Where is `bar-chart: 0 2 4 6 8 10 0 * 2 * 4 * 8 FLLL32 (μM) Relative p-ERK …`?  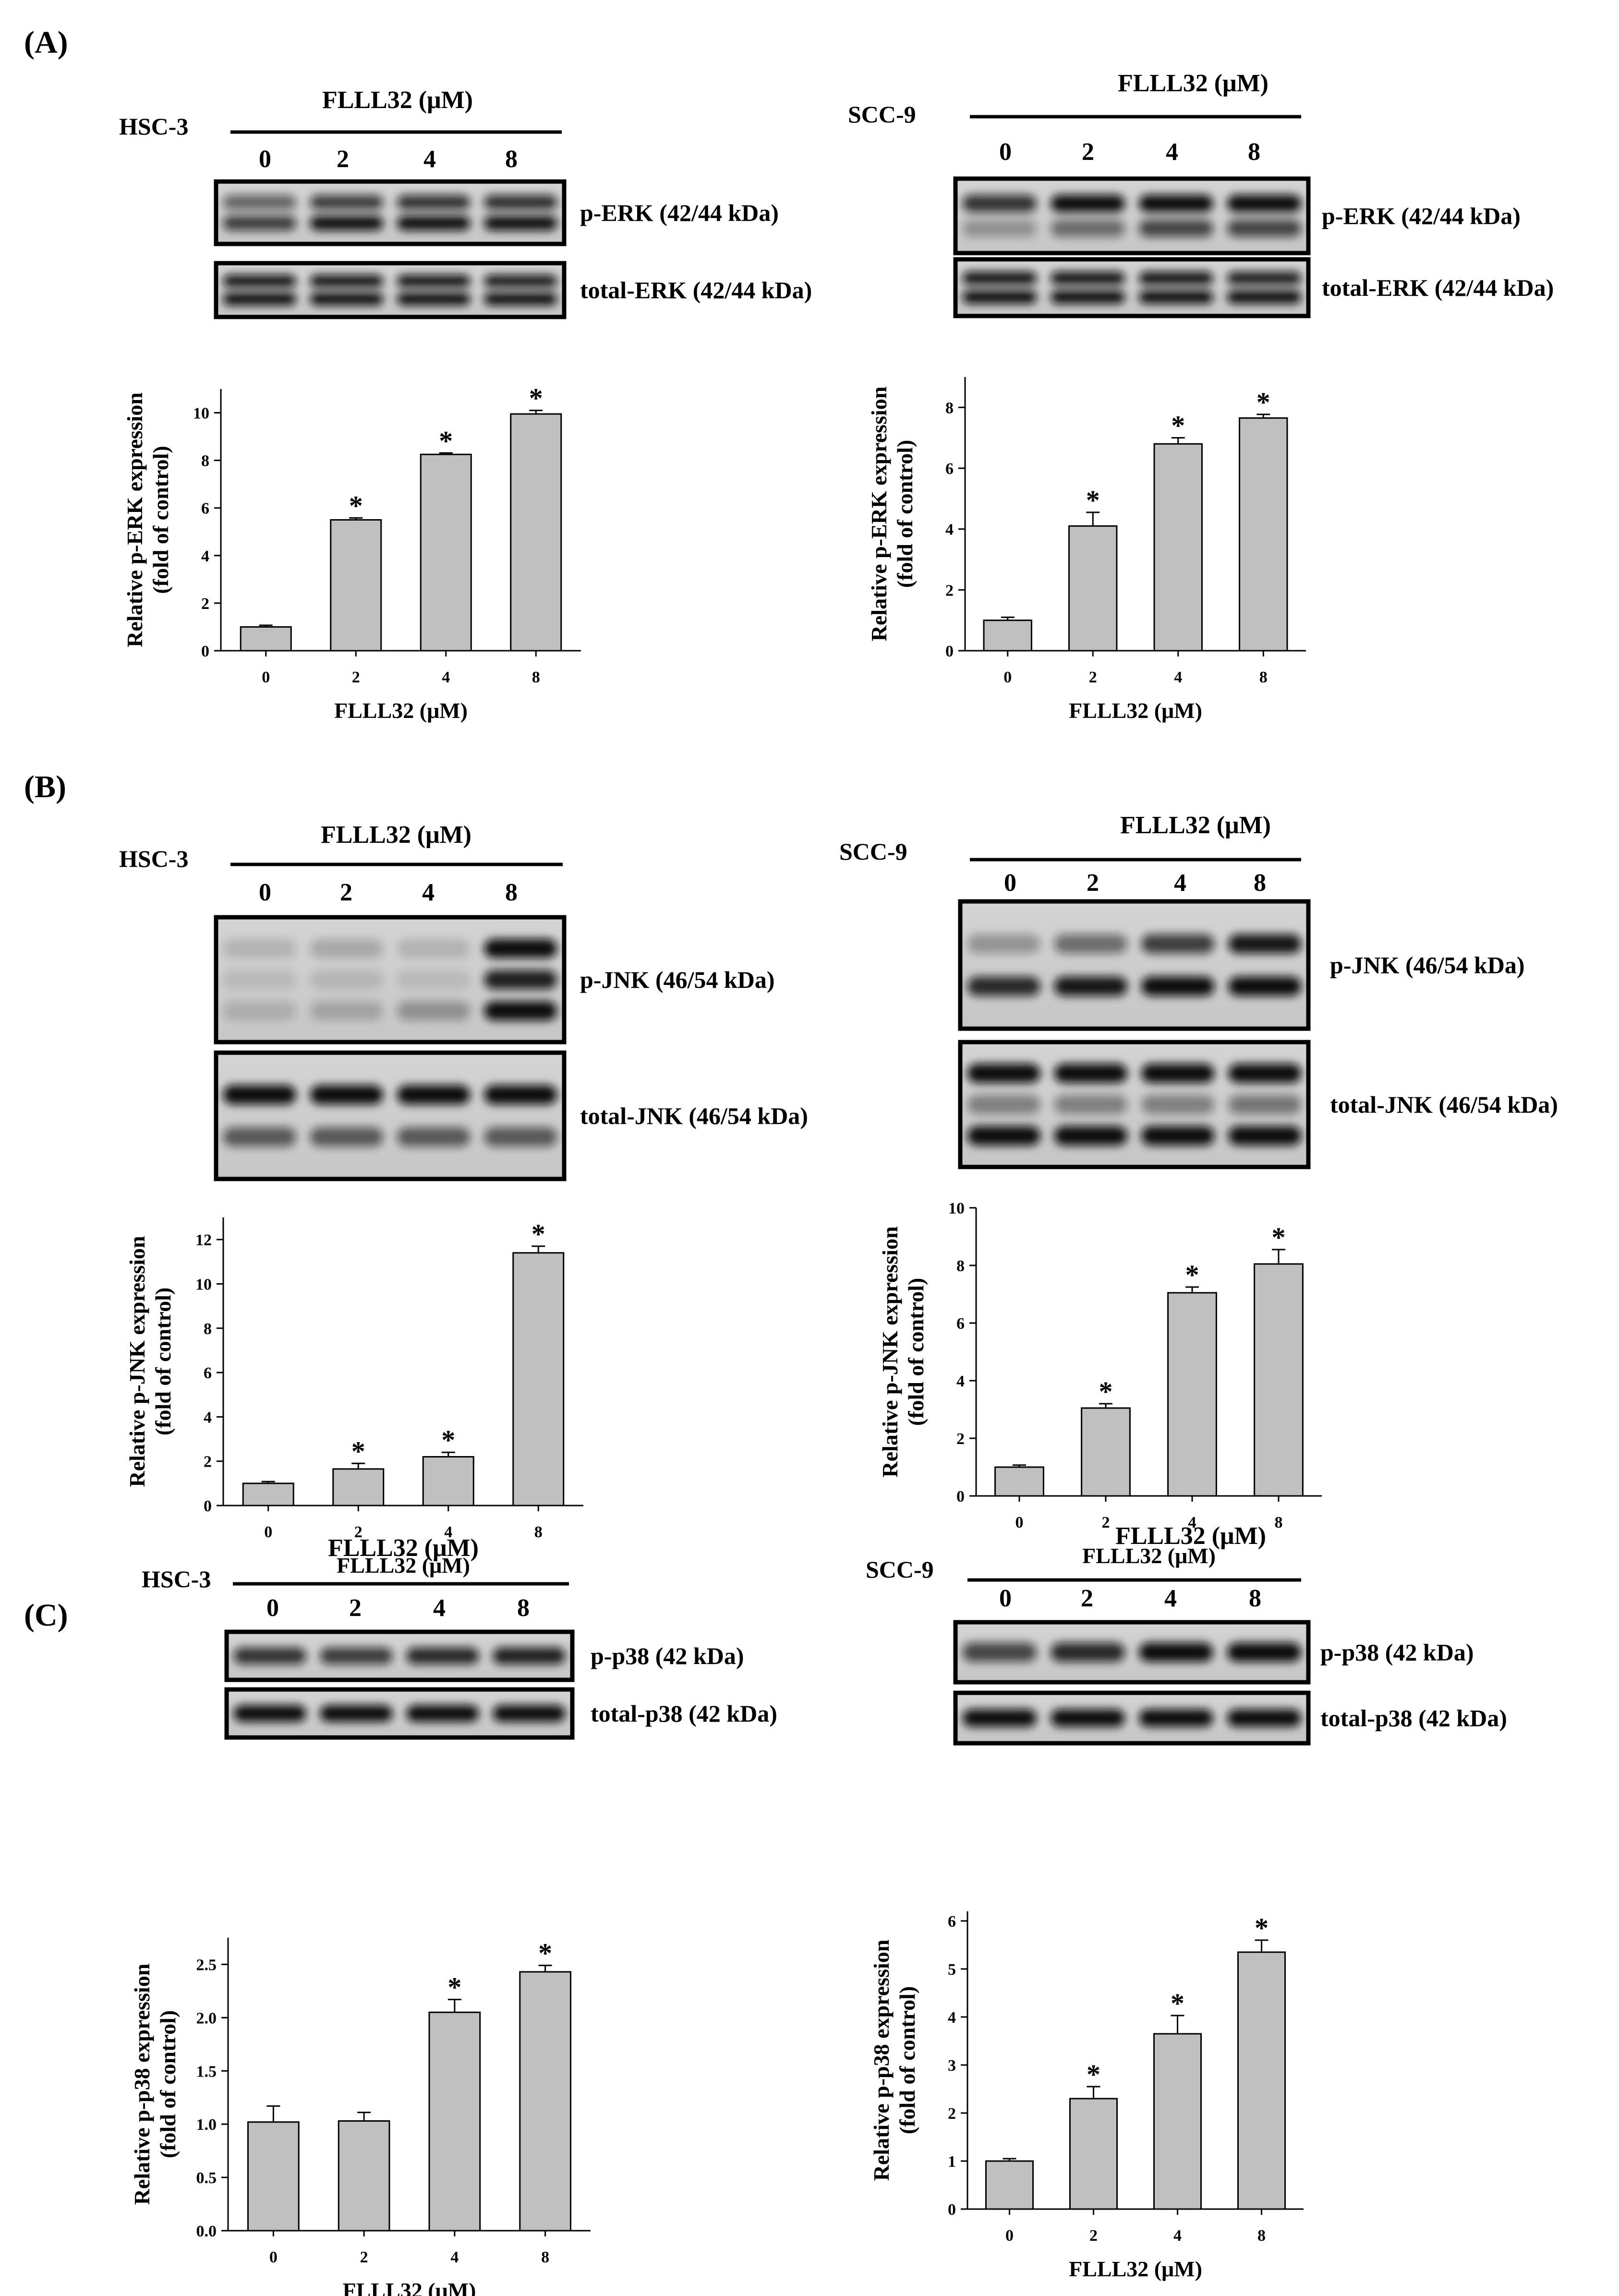 bar-chart: 0 2 4 6 8 10 0 * 2 * 4 * 8 FLLL32 (μM) Relative p-ERK … is located at coordinates (351, 553).